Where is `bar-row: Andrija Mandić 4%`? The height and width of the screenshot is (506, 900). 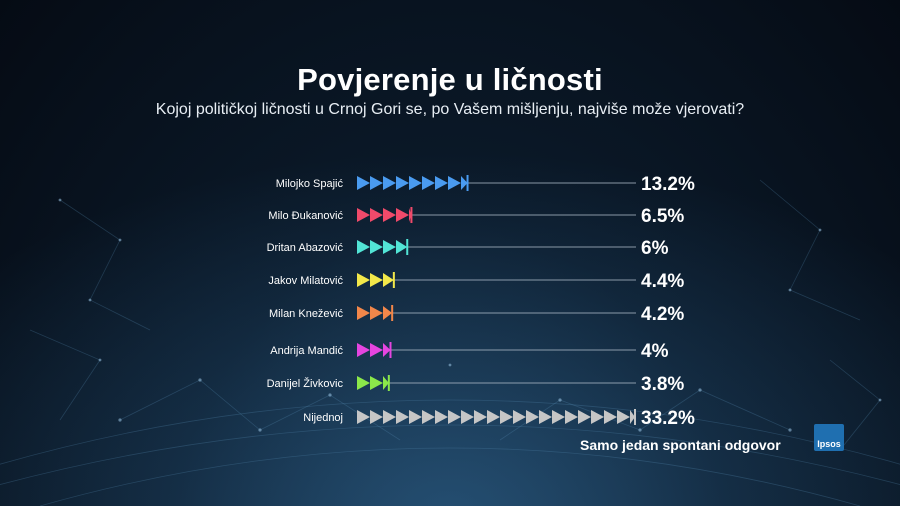 bar-row: Andrija Mandić 4% is located at coordinates (469, 351).